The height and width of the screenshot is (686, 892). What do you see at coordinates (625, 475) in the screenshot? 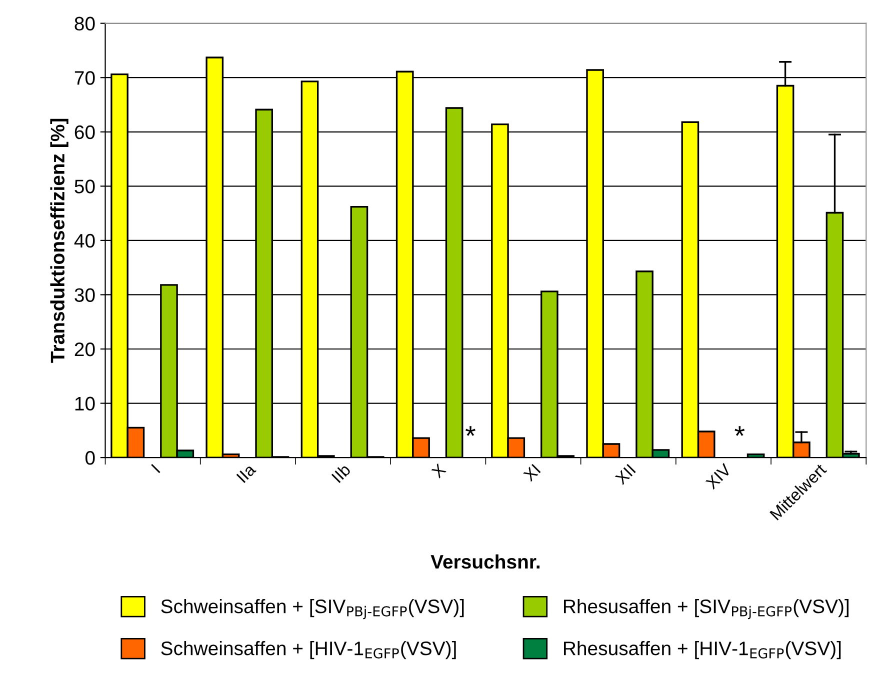
I see `x-tick-label: XII` at bounding box center [625, 475].